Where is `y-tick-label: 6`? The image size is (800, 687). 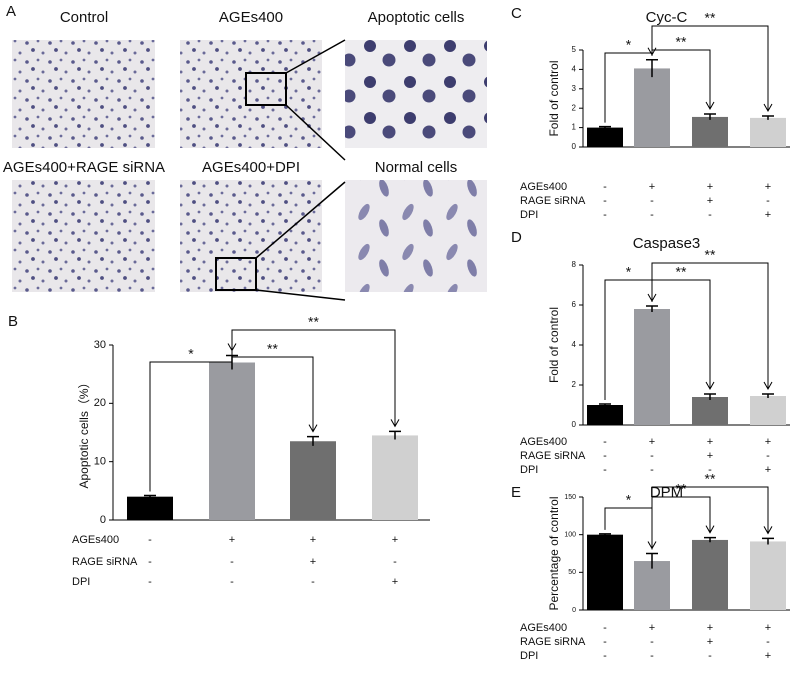
y-tick-label: 6 is located at coordinates (574, 304).